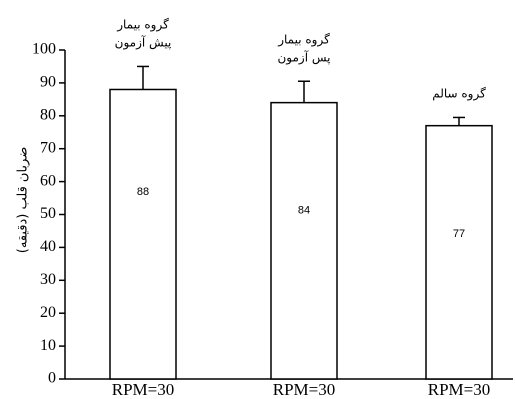 The height and width of the screenshot is (399, 515). I want to click on y-tick-label: 50, so click(48, 213).